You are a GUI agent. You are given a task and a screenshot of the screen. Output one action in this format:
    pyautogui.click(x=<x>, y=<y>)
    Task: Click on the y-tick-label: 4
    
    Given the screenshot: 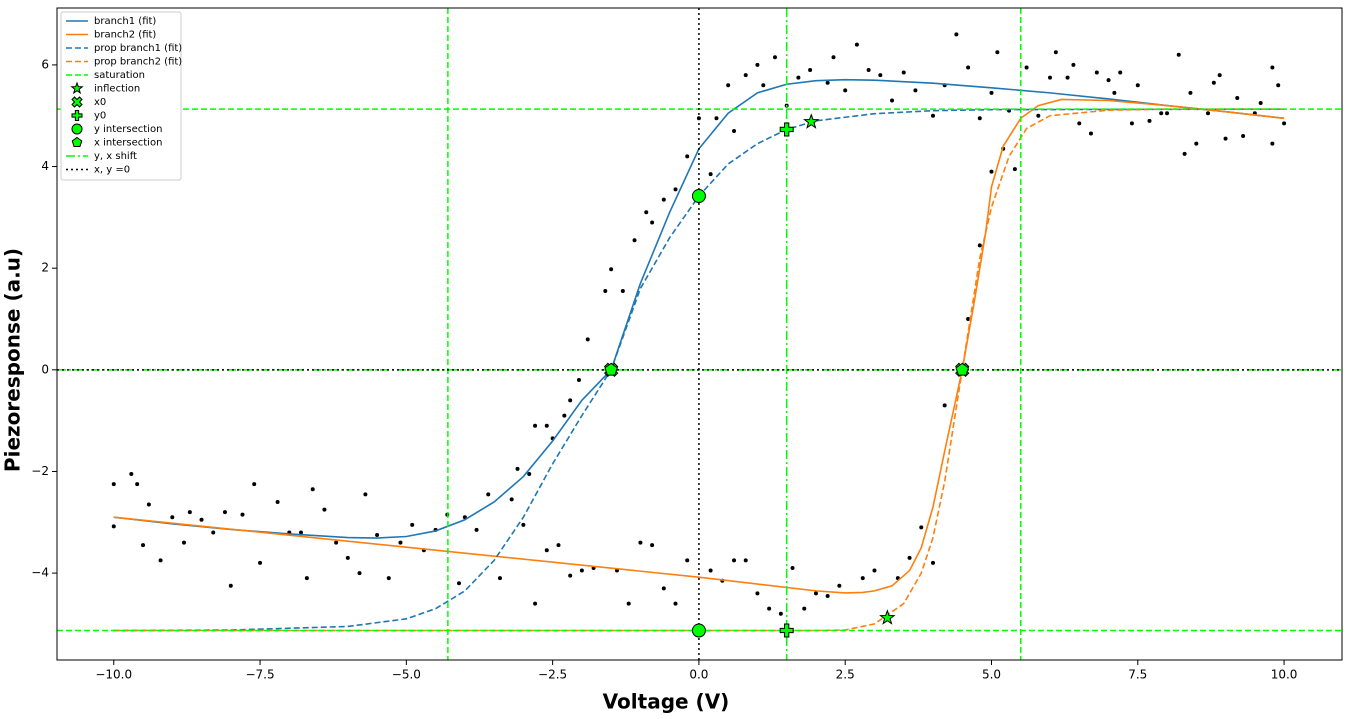 What is the action you would take?
    pyautogui.click(x=45, y=166)
    